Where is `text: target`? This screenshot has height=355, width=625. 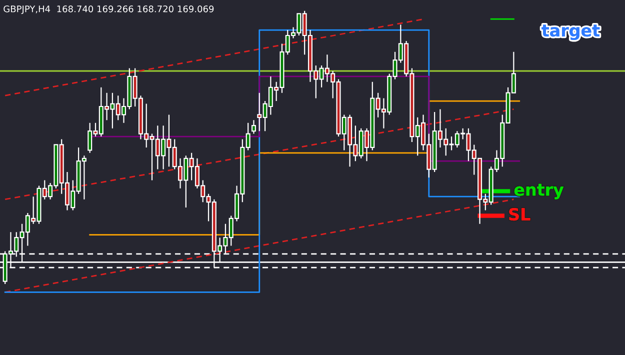 text: target is located at coordinates (571, 32).